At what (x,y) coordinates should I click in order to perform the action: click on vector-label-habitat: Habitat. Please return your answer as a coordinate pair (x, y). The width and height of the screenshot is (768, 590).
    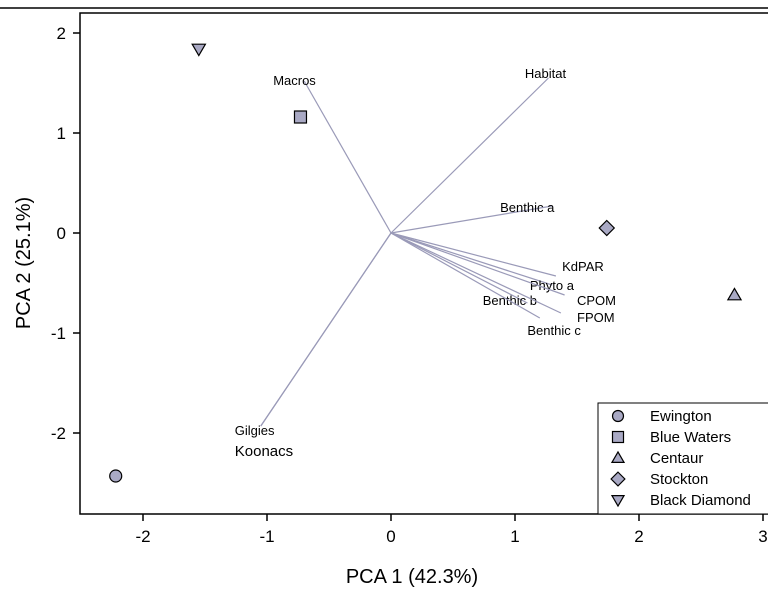
    Looking at the image, I should click on (546, 73).